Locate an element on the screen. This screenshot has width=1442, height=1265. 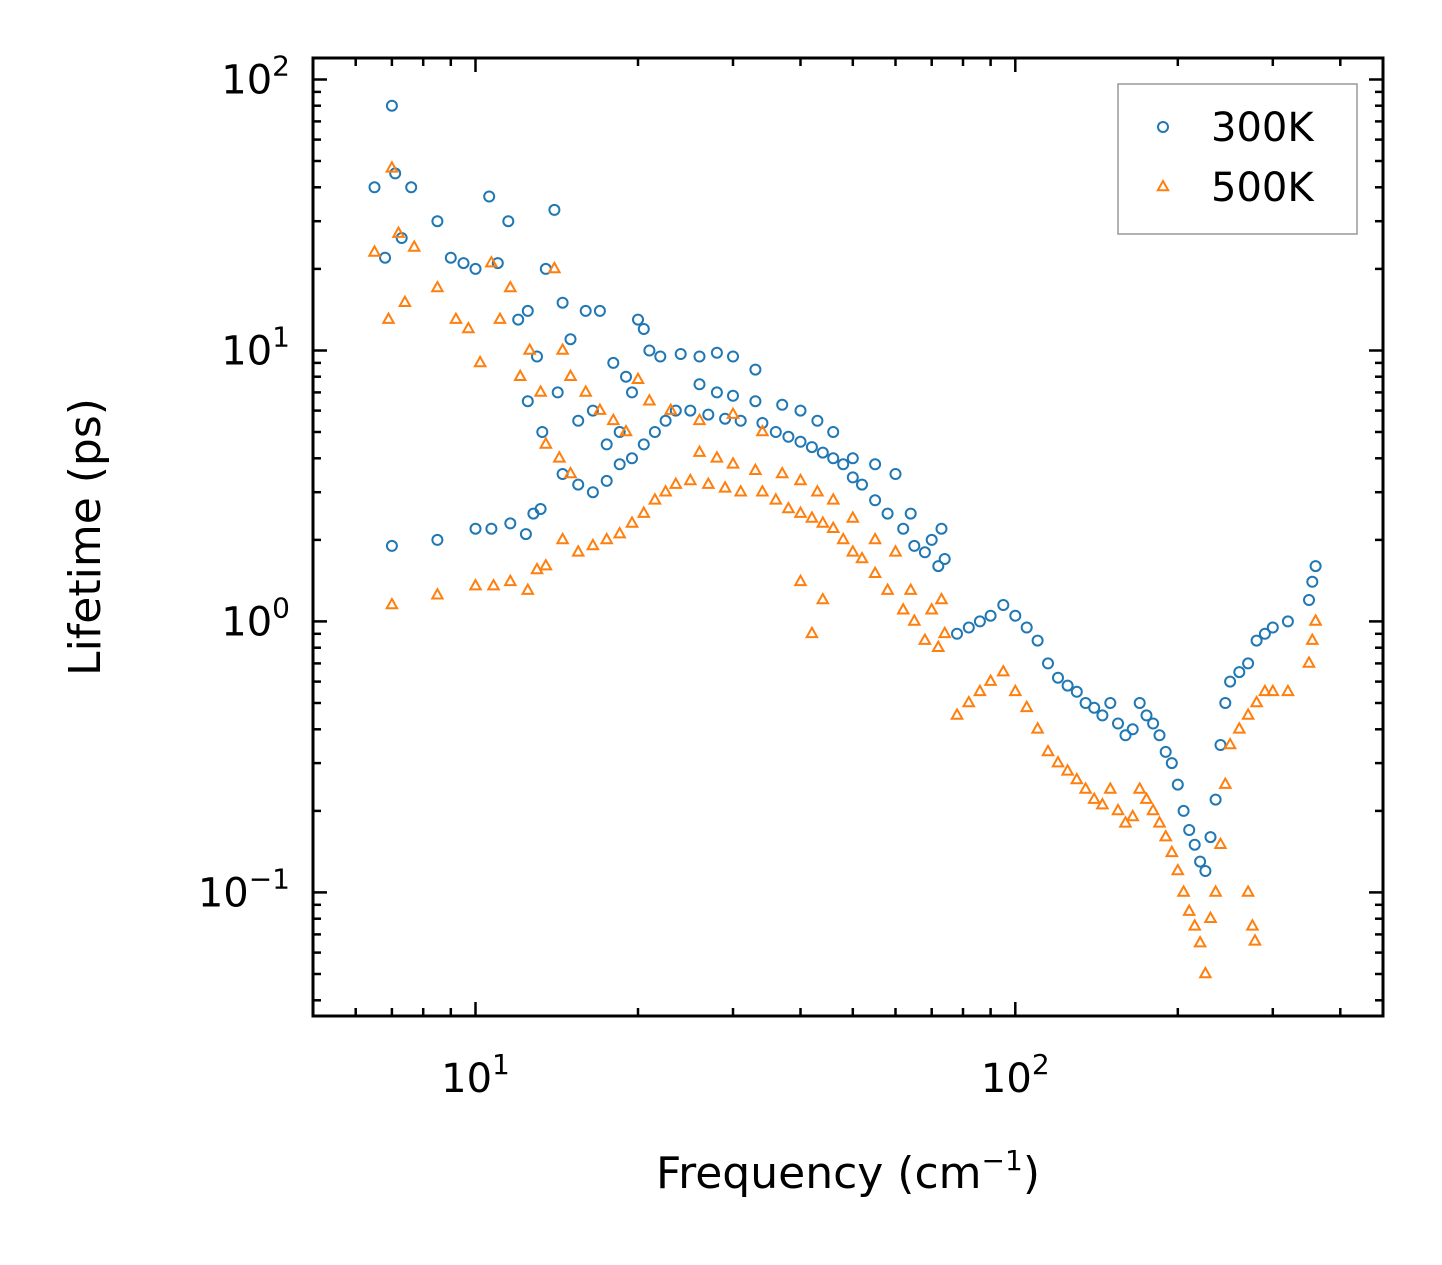
y-tick-label-exp: −1 is located at coordinates (269, 878).